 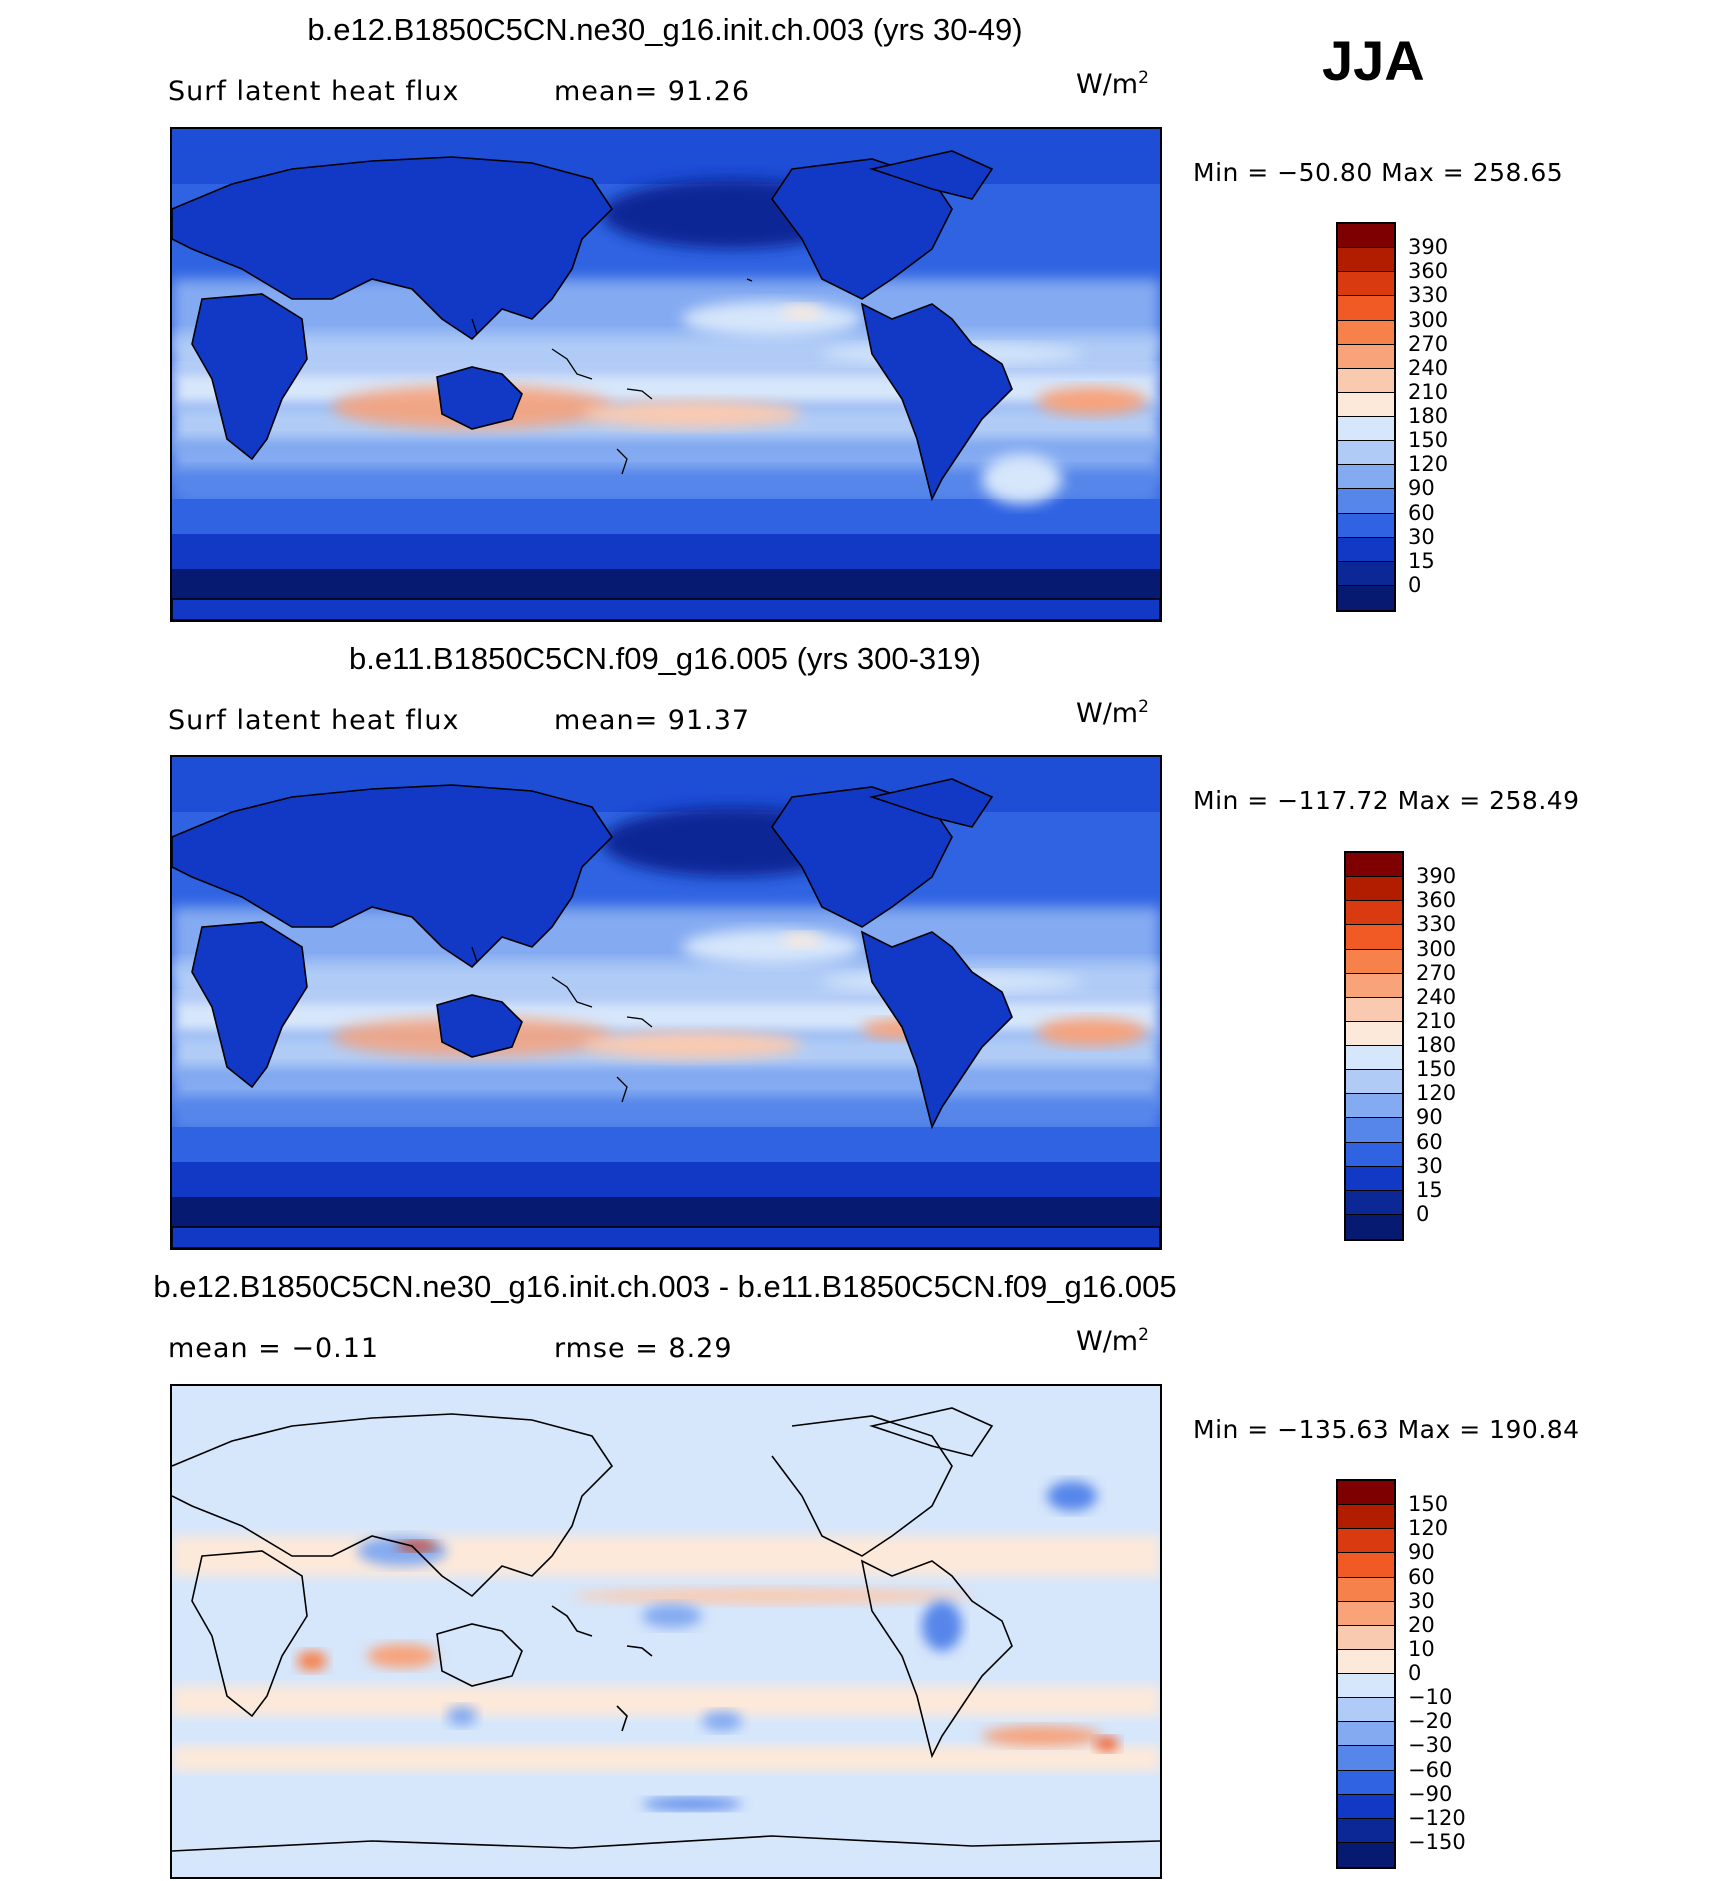 What do you see at coordinates (314, 91) in the screenshot?
I see `panel-1-variable-label: Surf latent heat flux` at bounding box center [314, 91].